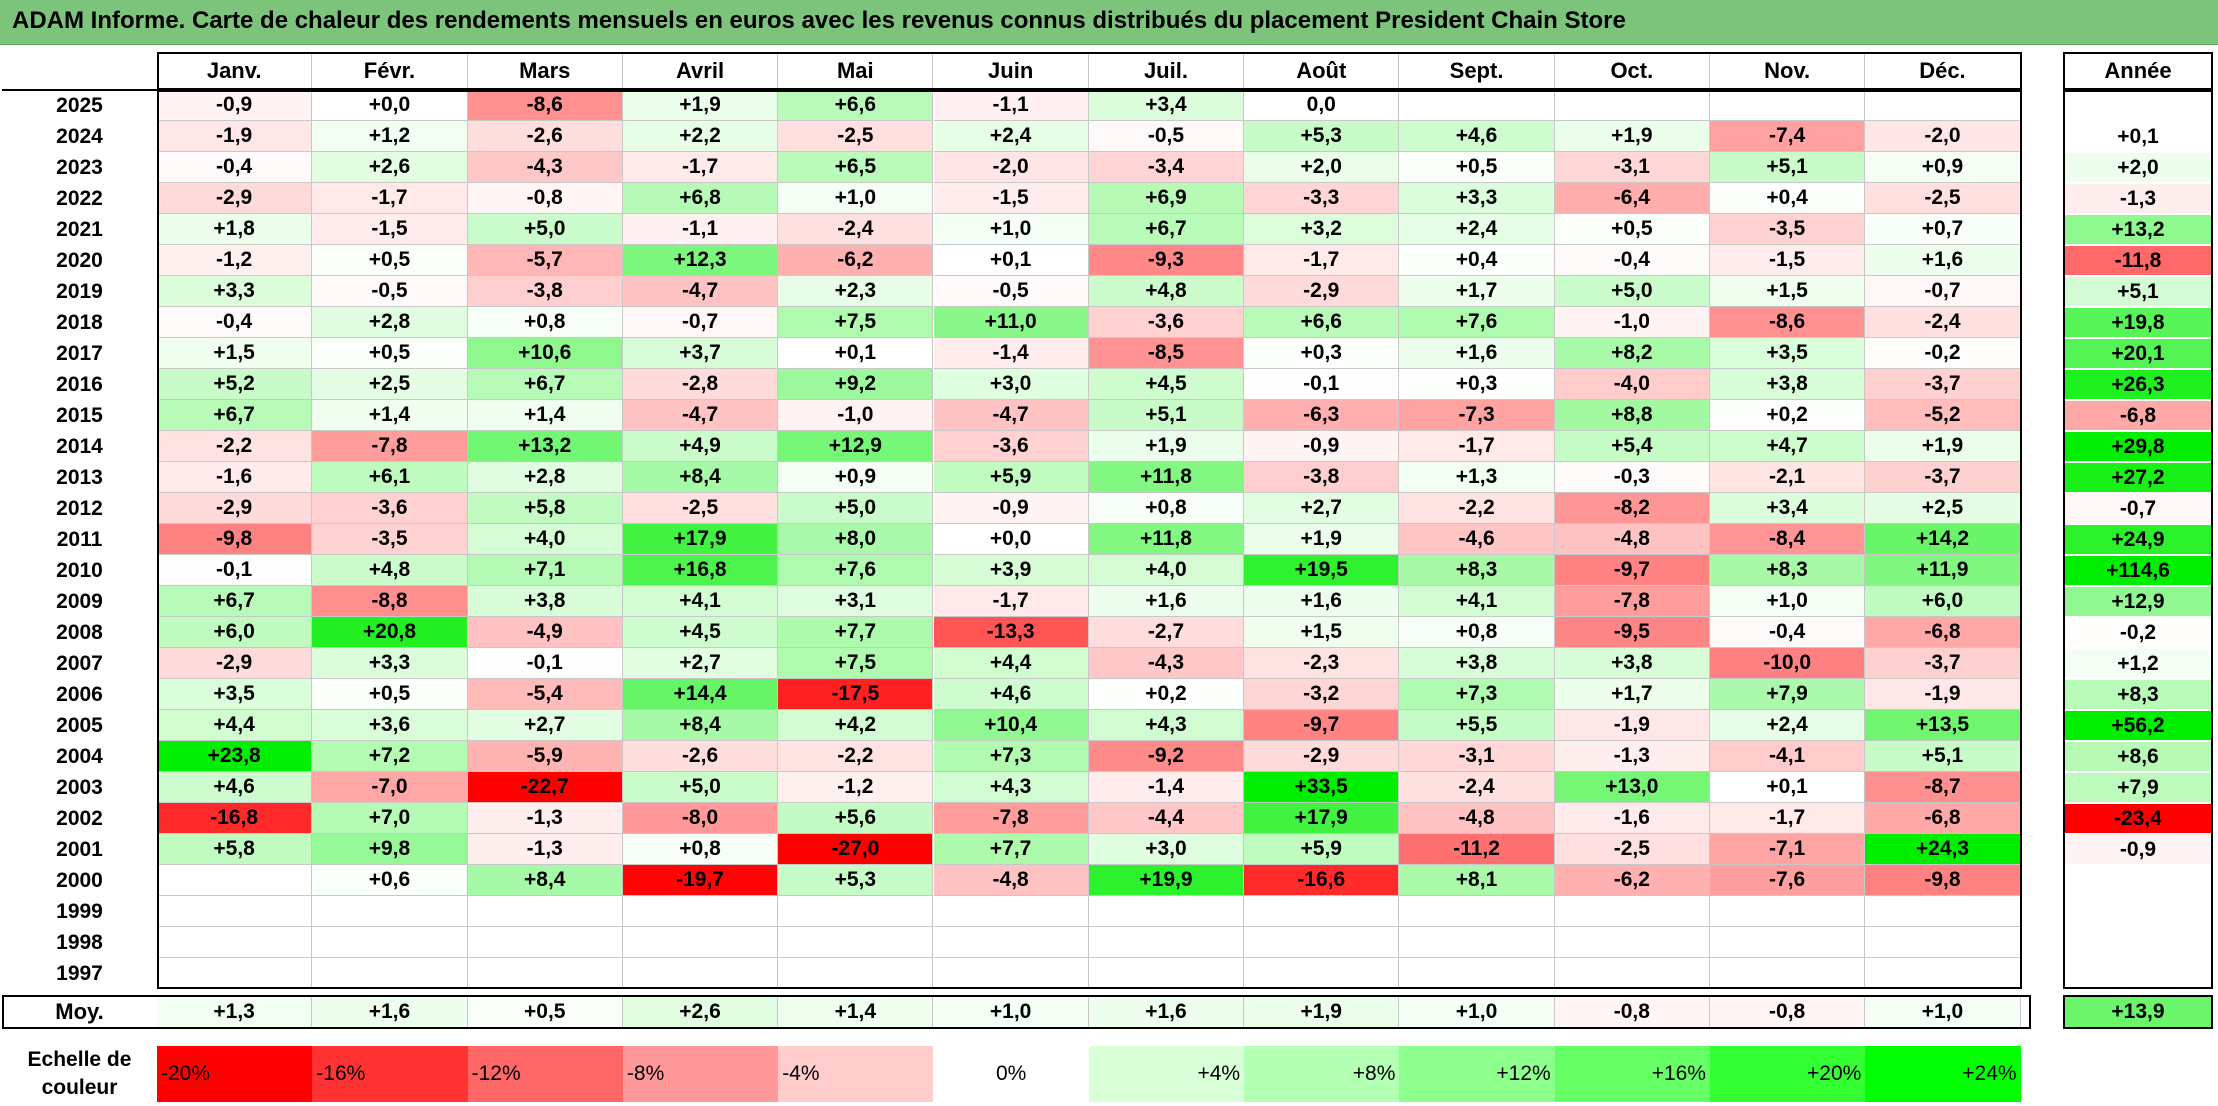 The image size is (2218, 1106). What do you see at coordinates (545, 539) in the screenshot?
I see `heatmap-cell: +4,0` at bounding box center [545, 539].